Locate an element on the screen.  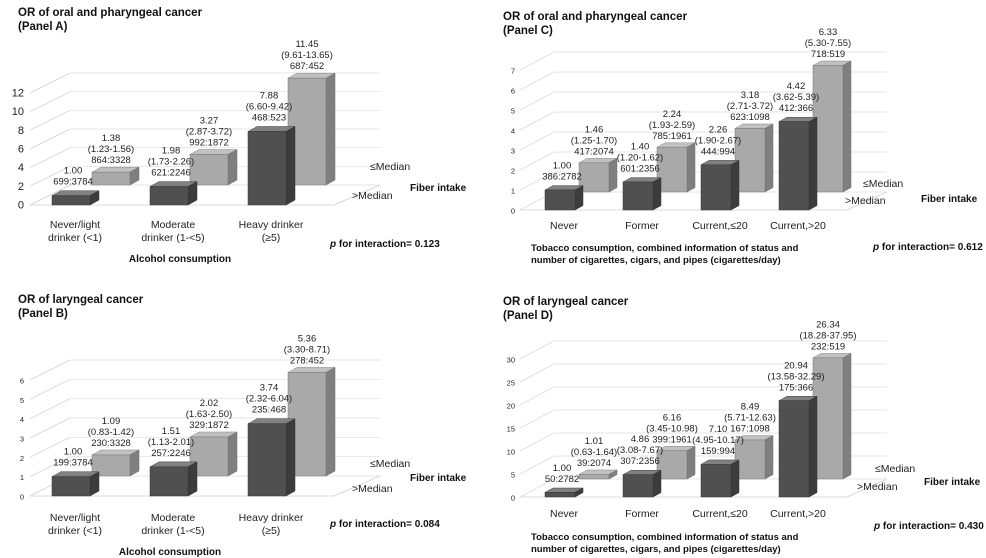
data-label-line: 20.94 is located at coordinates (796, 365).